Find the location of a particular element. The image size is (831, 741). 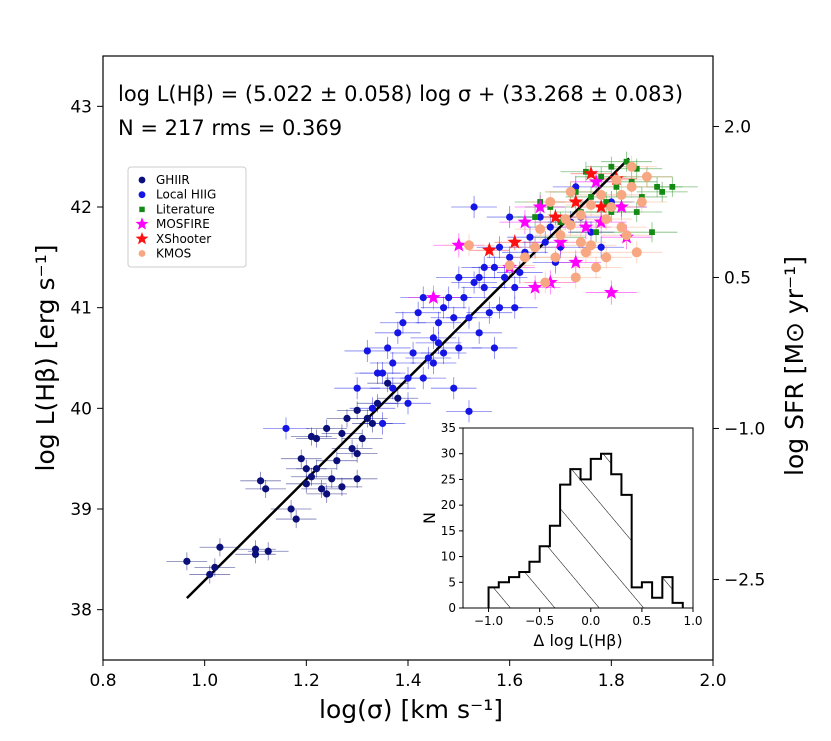

inset-y-tick-label: 5 is located at coordinates (452, 582).